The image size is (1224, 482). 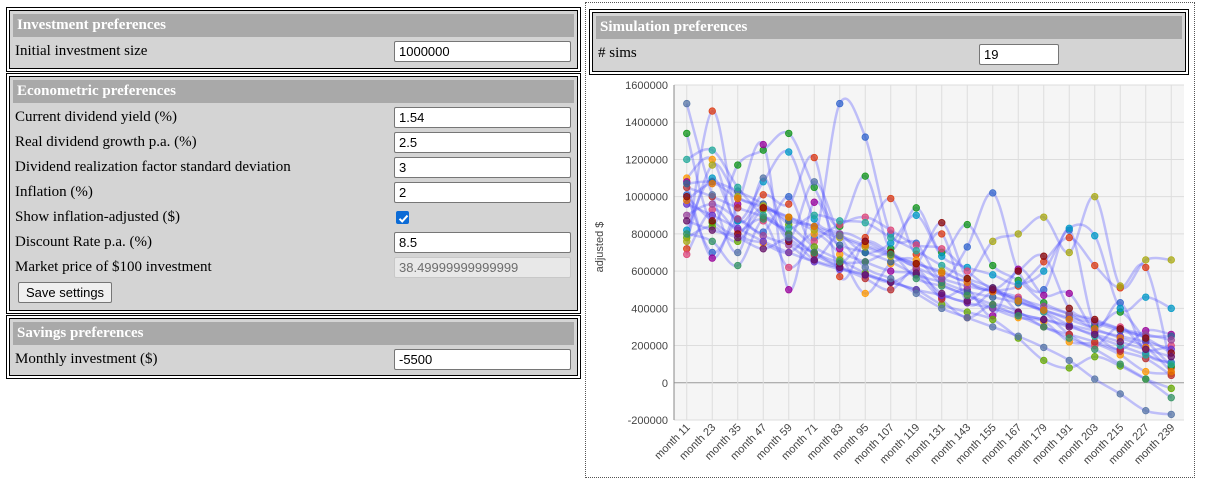 I want to click on discount-rate-label: Discount Rate p.a. (%), so click(x=84, y=242).